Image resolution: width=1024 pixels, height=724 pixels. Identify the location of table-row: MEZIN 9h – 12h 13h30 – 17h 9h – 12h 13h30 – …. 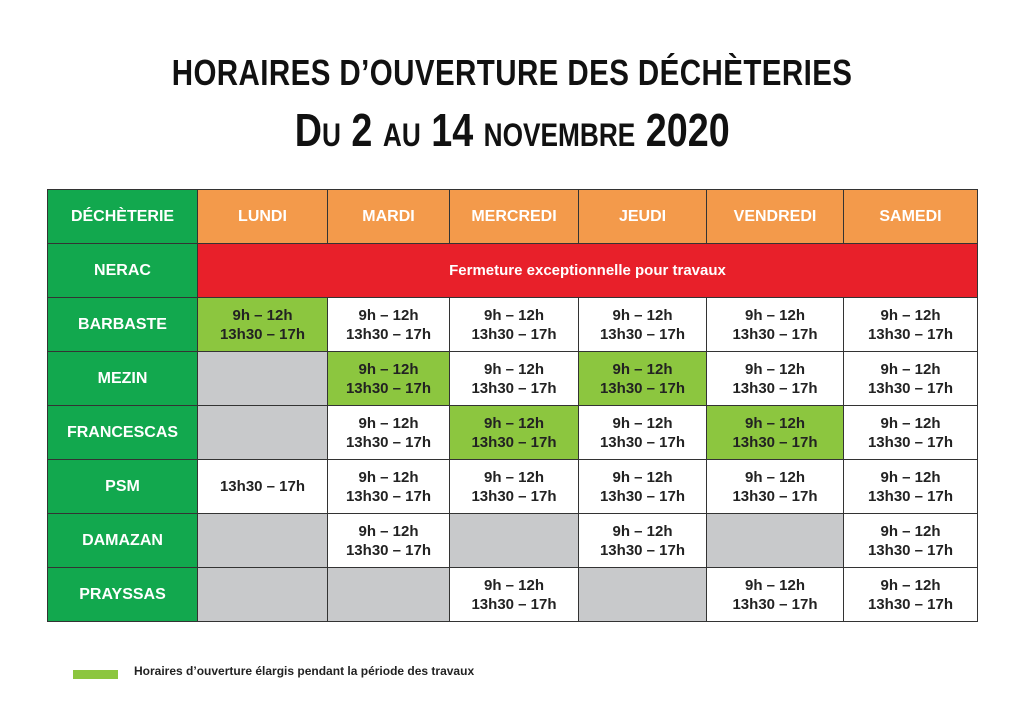
(512, 378).